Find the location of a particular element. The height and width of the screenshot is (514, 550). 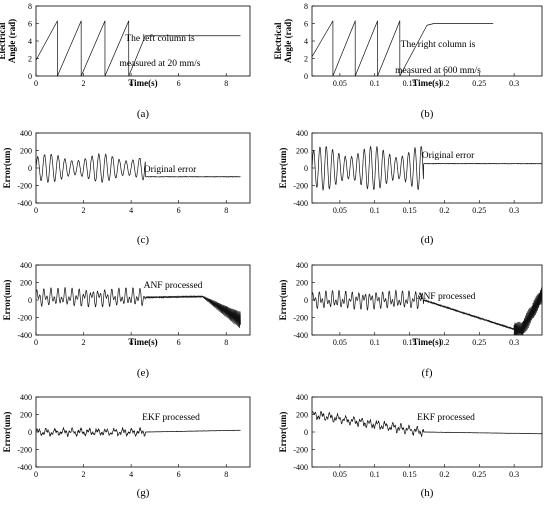

panel-a-series-line is located at coordinates (138, 48).